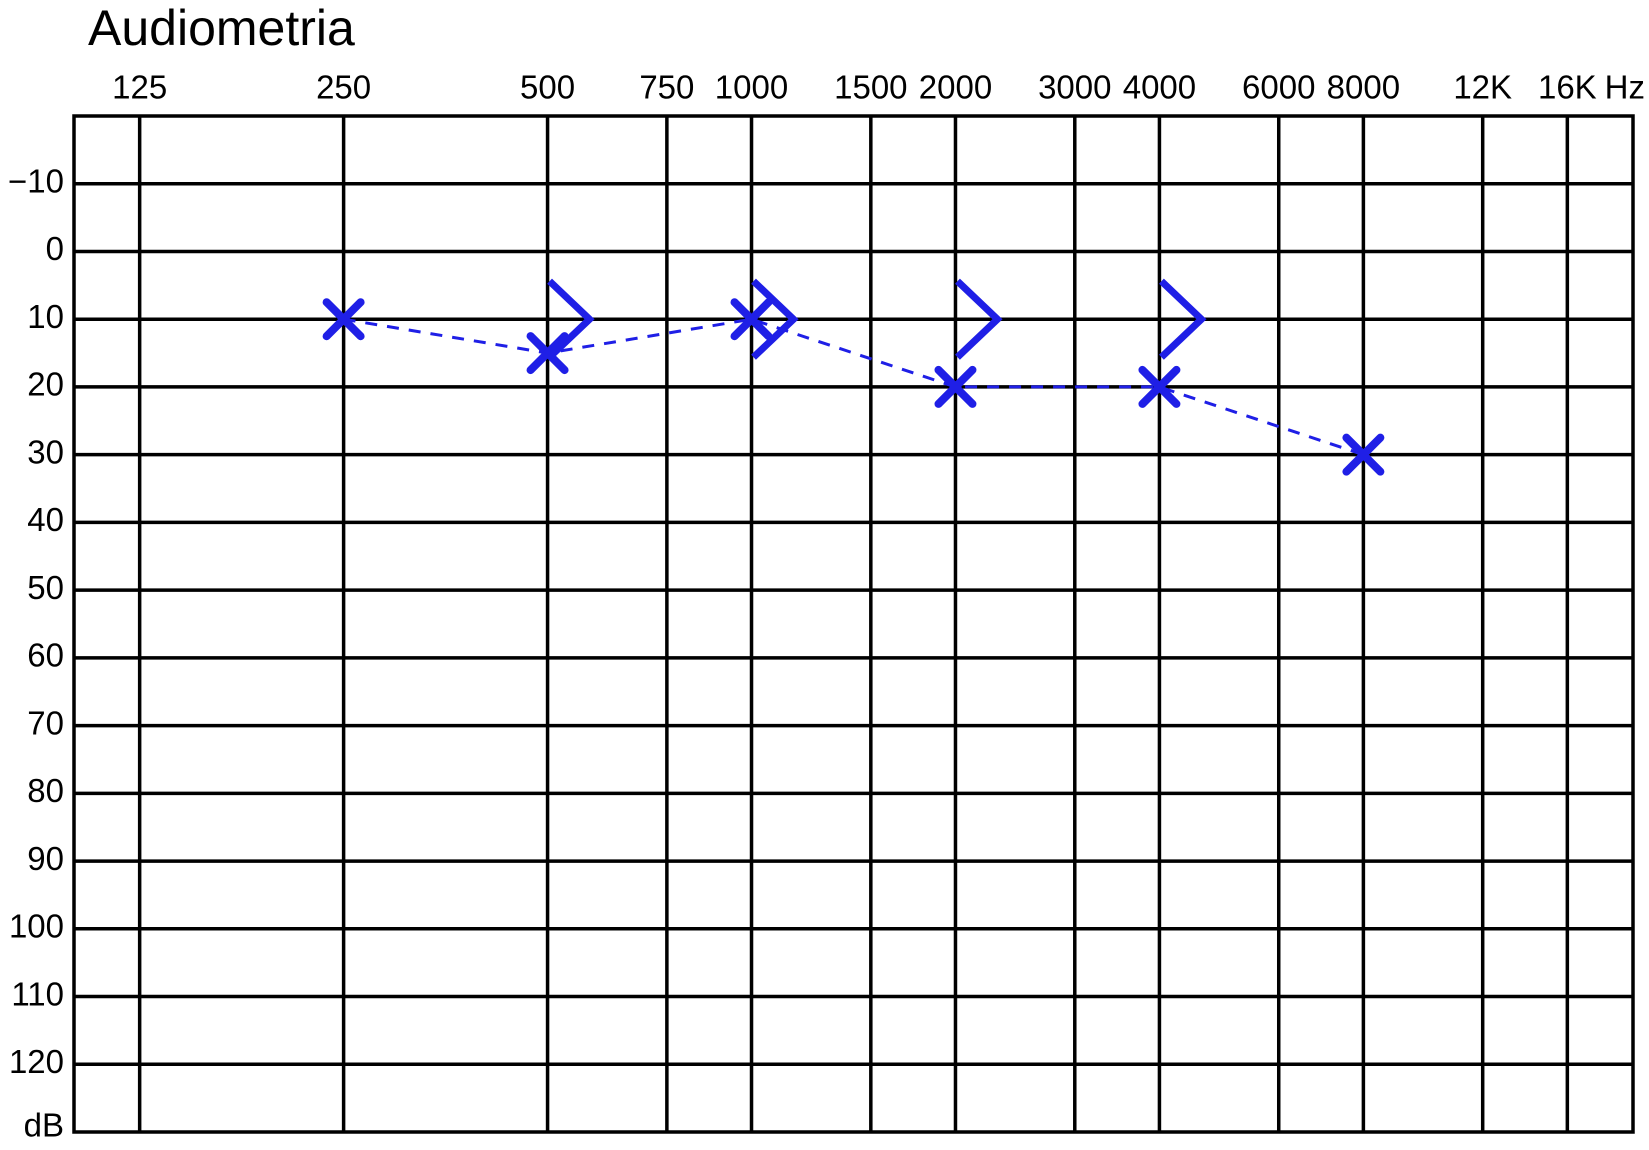 The height and width of the screenshot is (1150, 1649). I want to click on y-tick-label: 70, so click(45, 722).